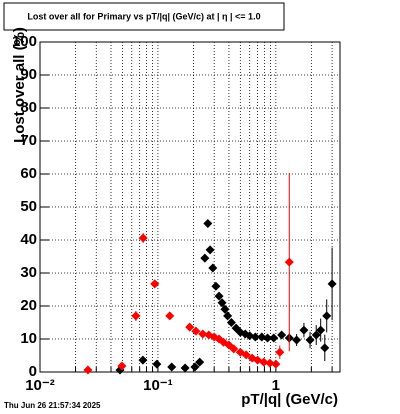 Image resolution: width=400 pixels, height=414 pixels. I want to click on y-tick-label: 90, so click(28, 74).